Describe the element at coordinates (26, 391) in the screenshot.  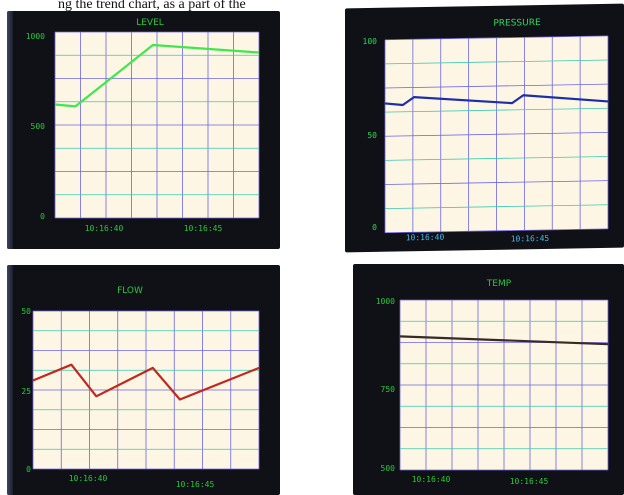
I see `y-tick-label: 25` at that location.